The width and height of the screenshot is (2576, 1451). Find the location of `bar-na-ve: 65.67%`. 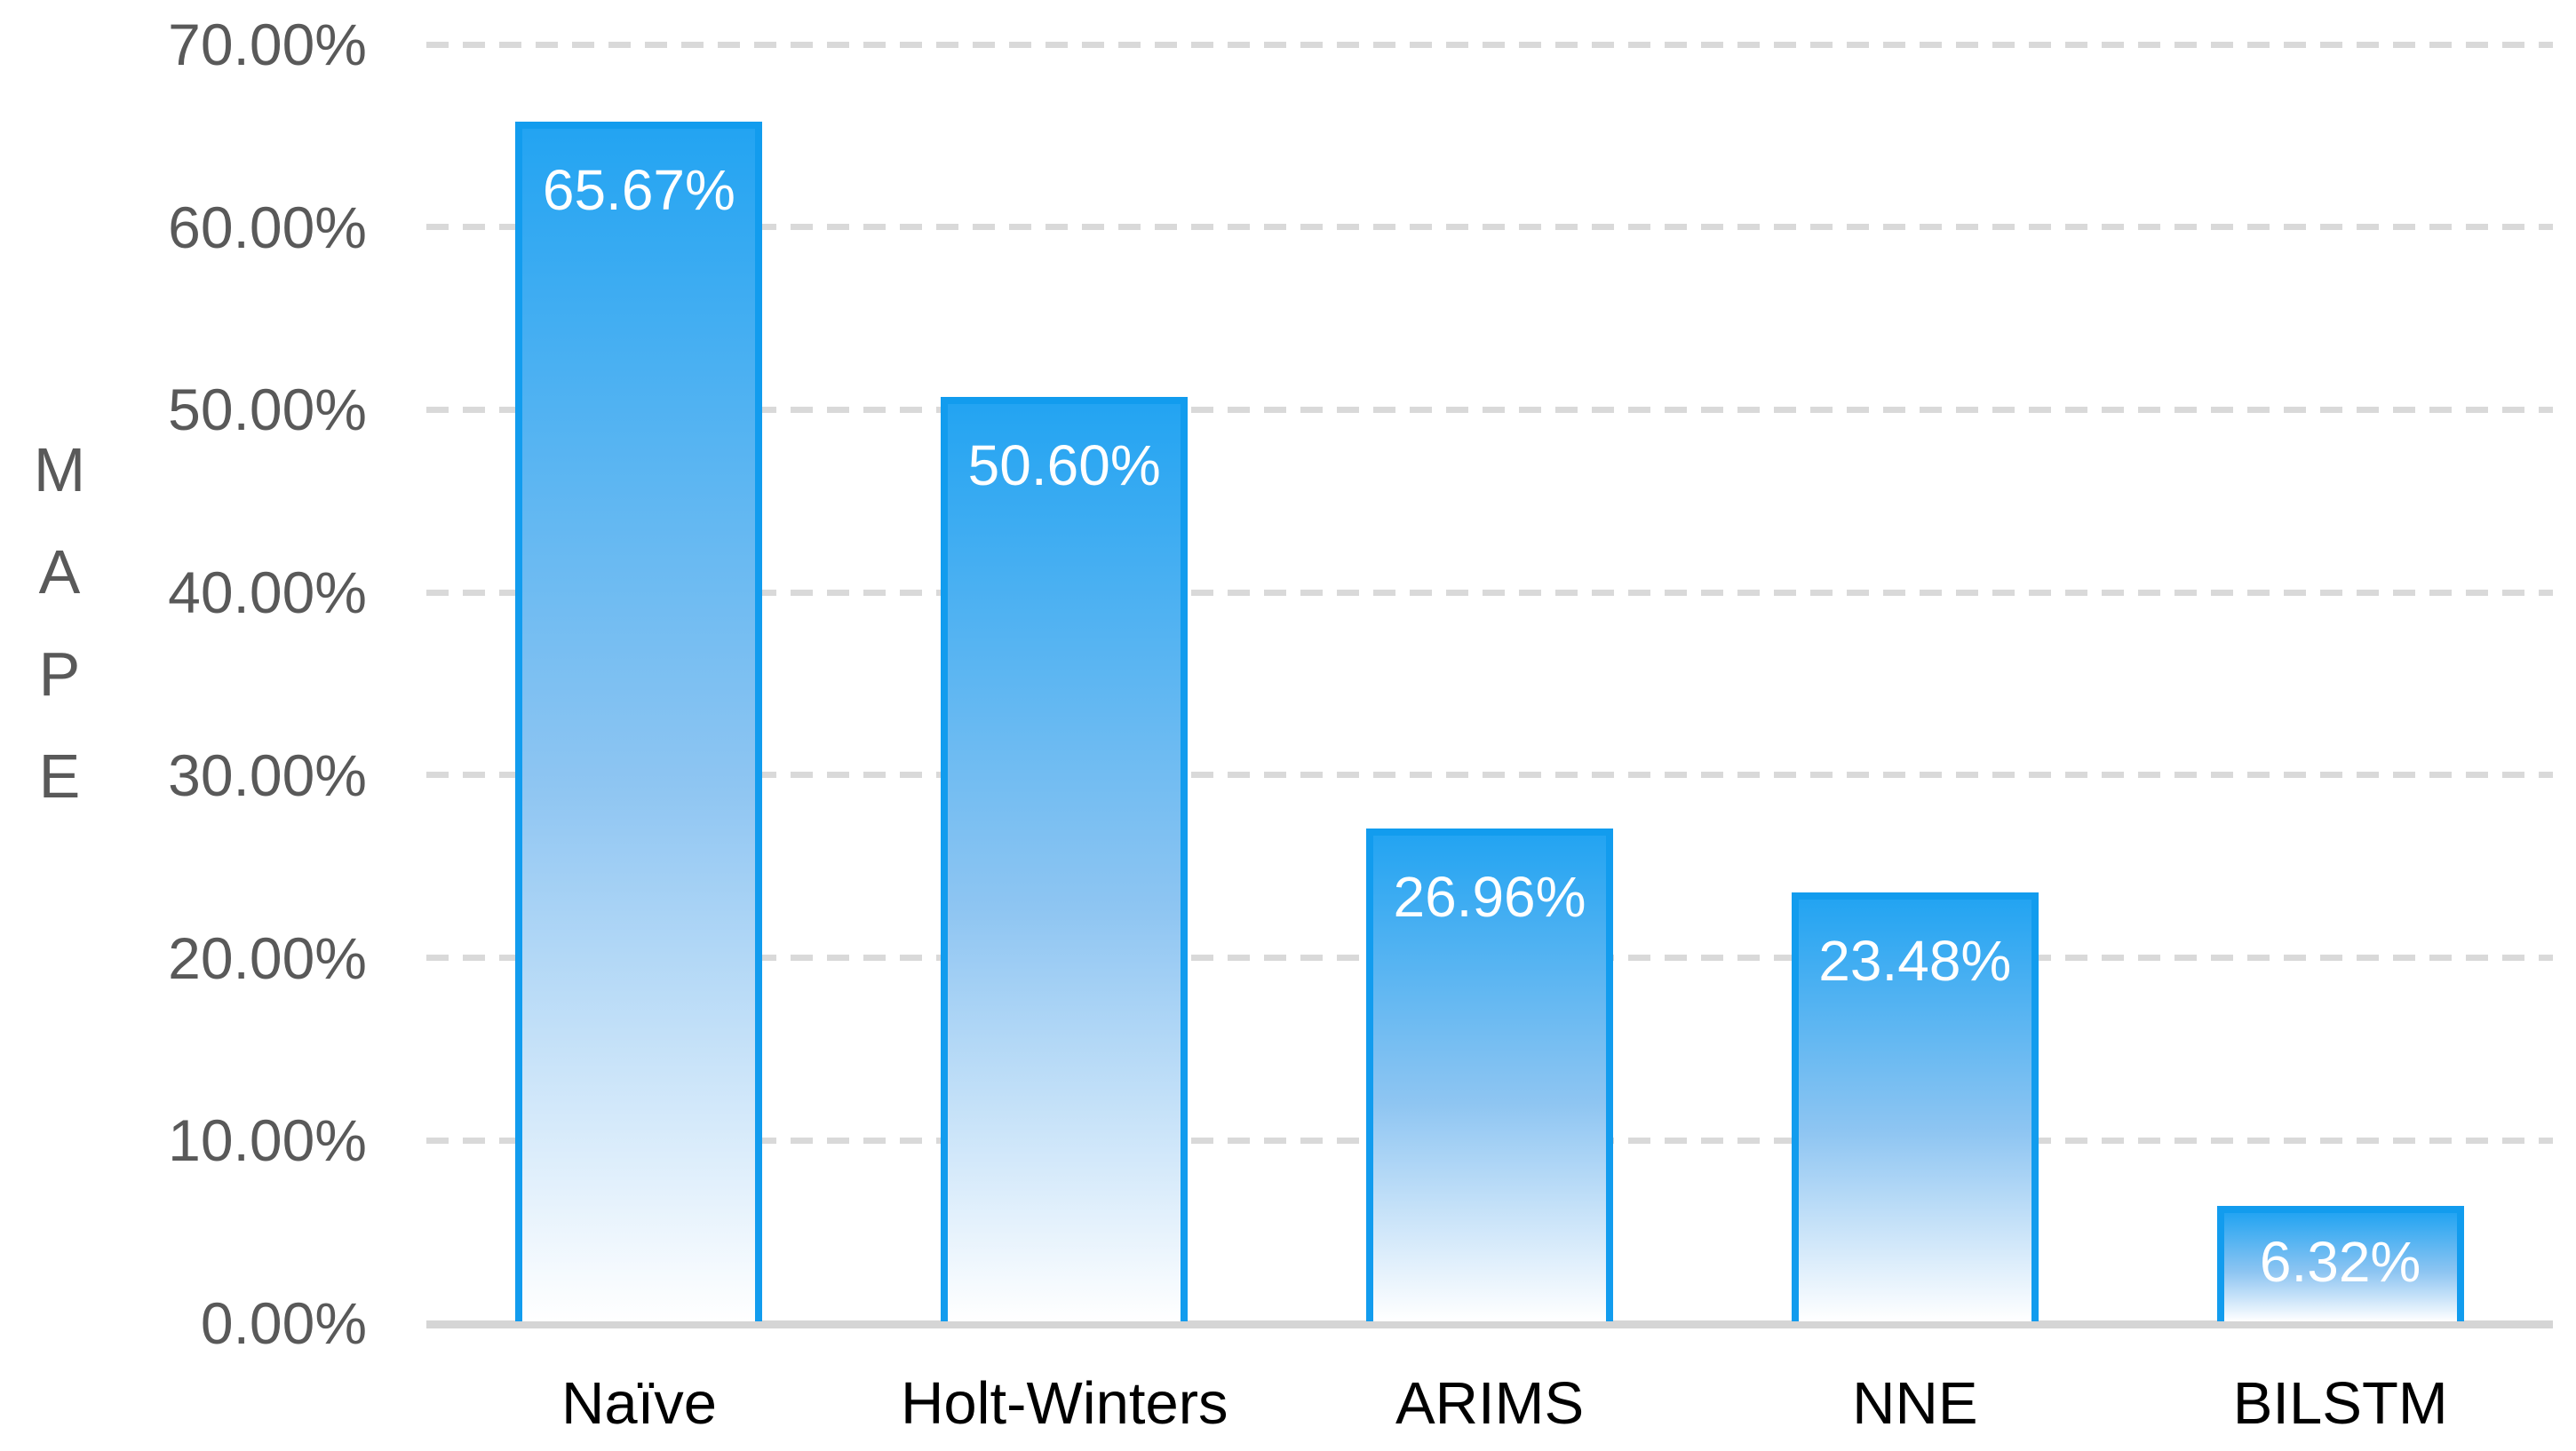

bar-na-ve: 65.67% is located at coordinates (639, 721).